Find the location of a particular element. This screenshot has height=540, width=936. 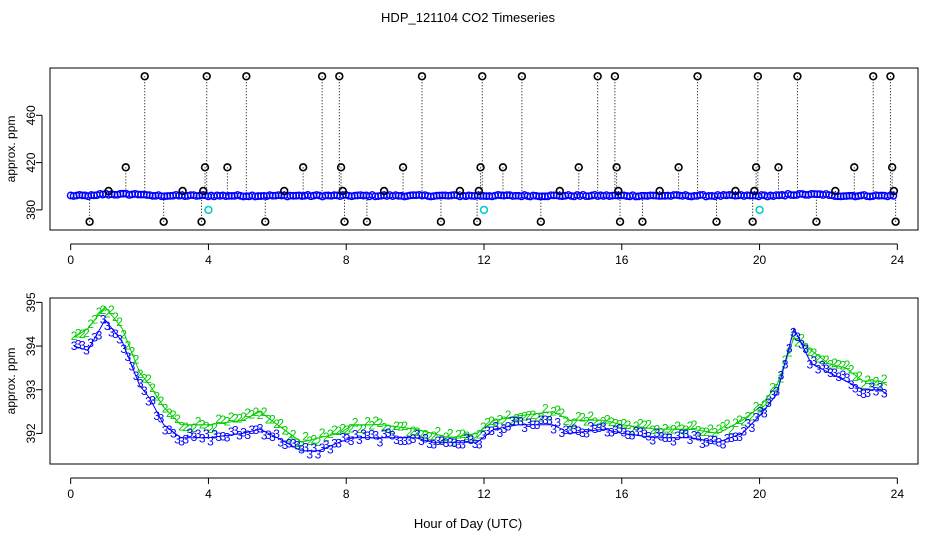

top-x-tick-label: 16 is located at coordinates (622, 260).